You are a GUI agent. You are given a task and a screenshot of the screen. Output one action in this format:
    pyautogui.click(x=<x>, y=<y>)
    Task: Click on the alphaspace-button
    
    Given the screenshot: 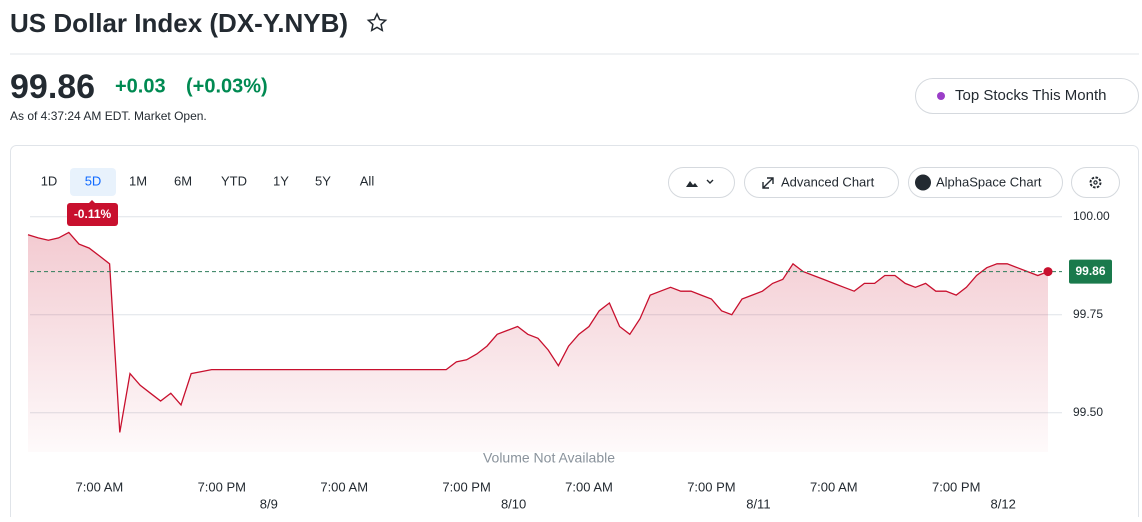 What is the action you would take?
    pyautogui.click(x=985, y=182)
    